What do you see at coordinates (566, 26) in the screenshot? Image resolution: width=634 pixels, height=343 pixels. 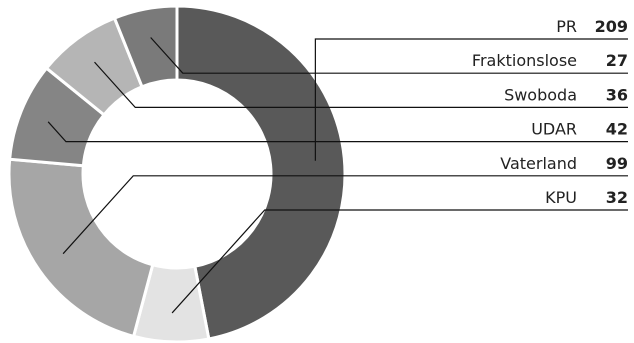 I see `label-pr: PR` at bounding box center [566, 26].